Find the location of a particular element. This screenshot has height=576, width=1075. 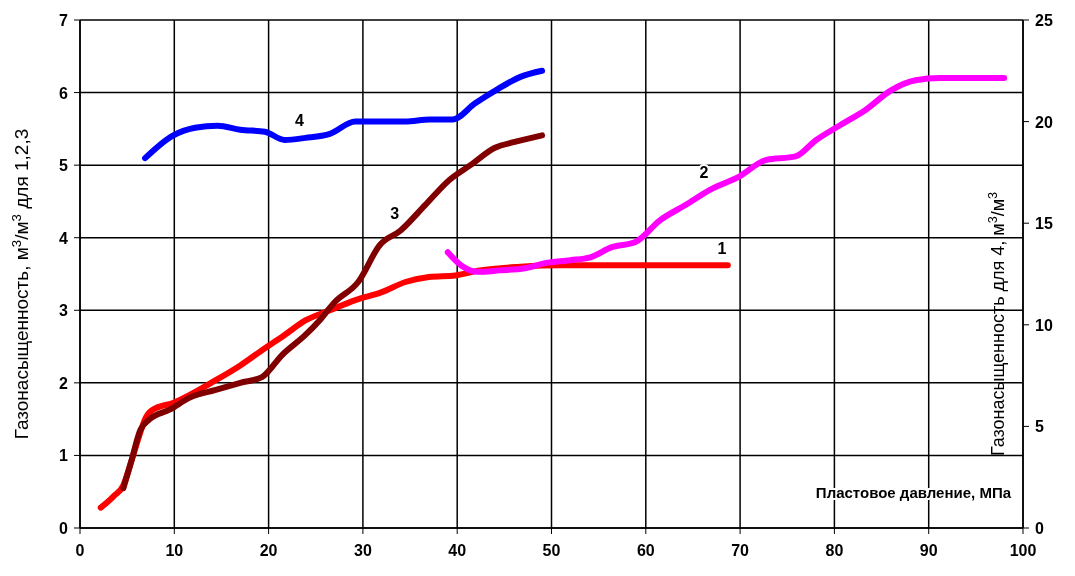

x-tick-label: 100 is located at coordinates (1023, 550).